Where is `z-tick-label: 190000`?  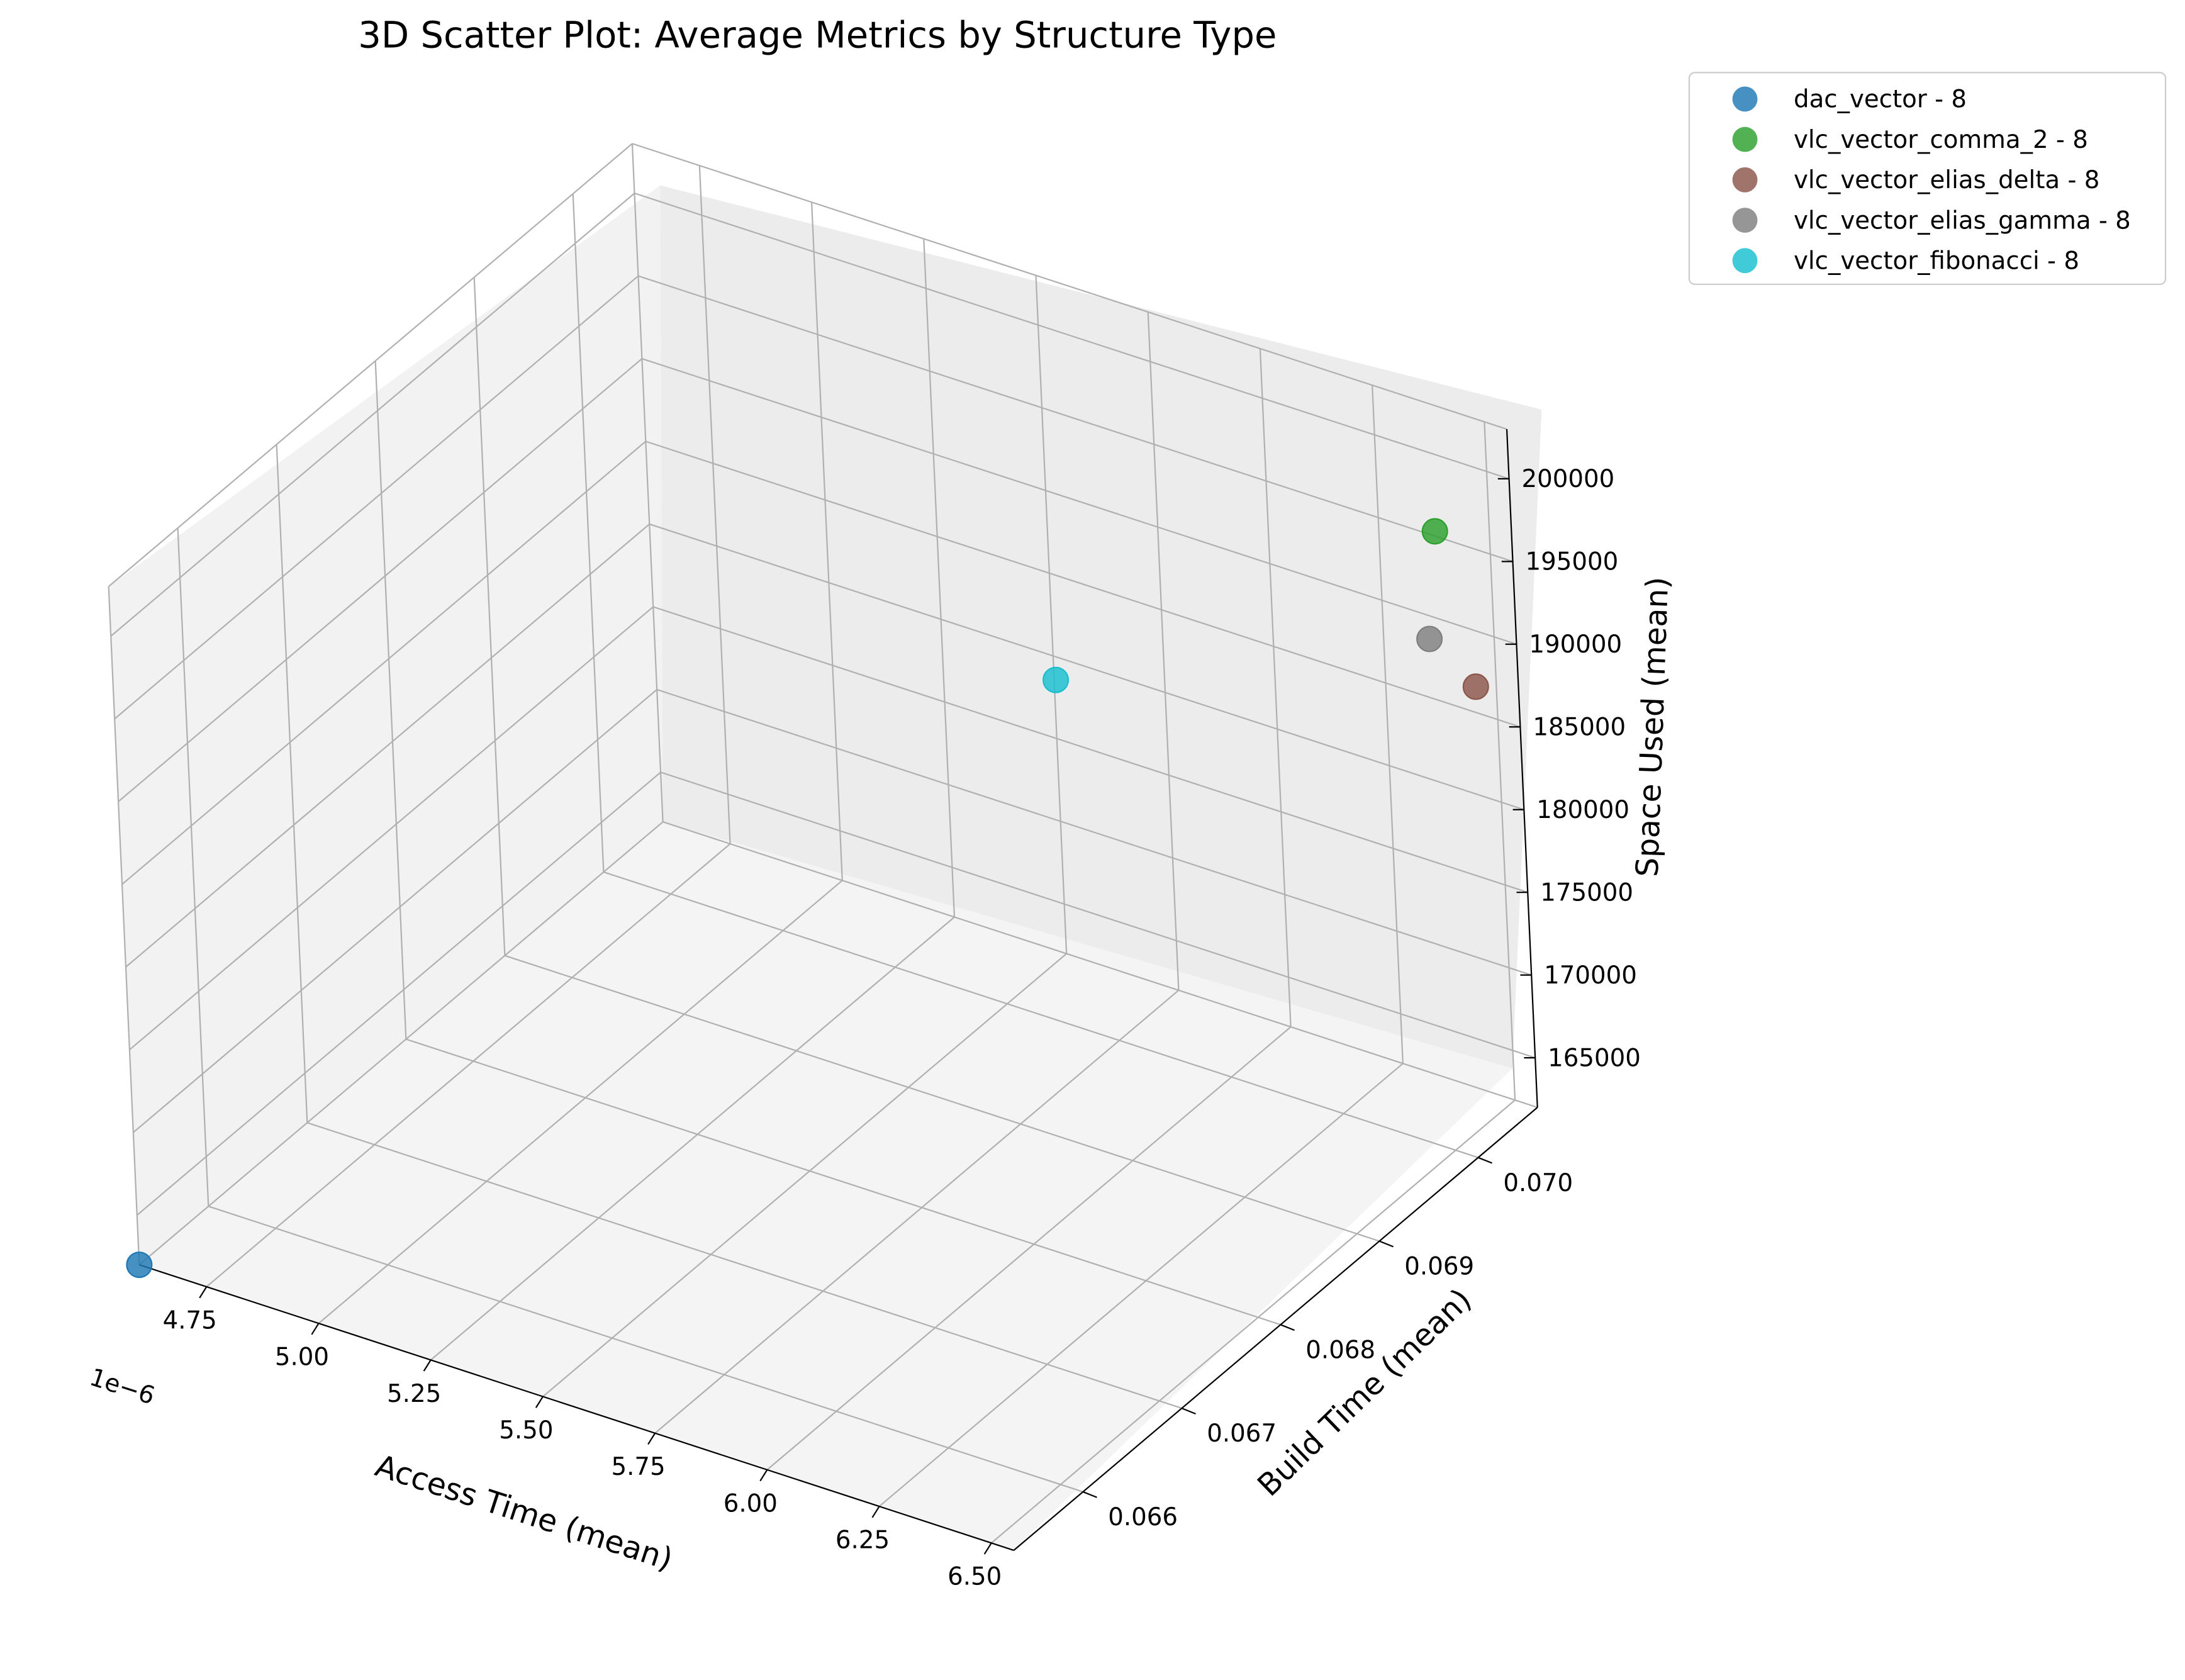 z-tick-label: 190000 is located at coordinates (1575, 644).